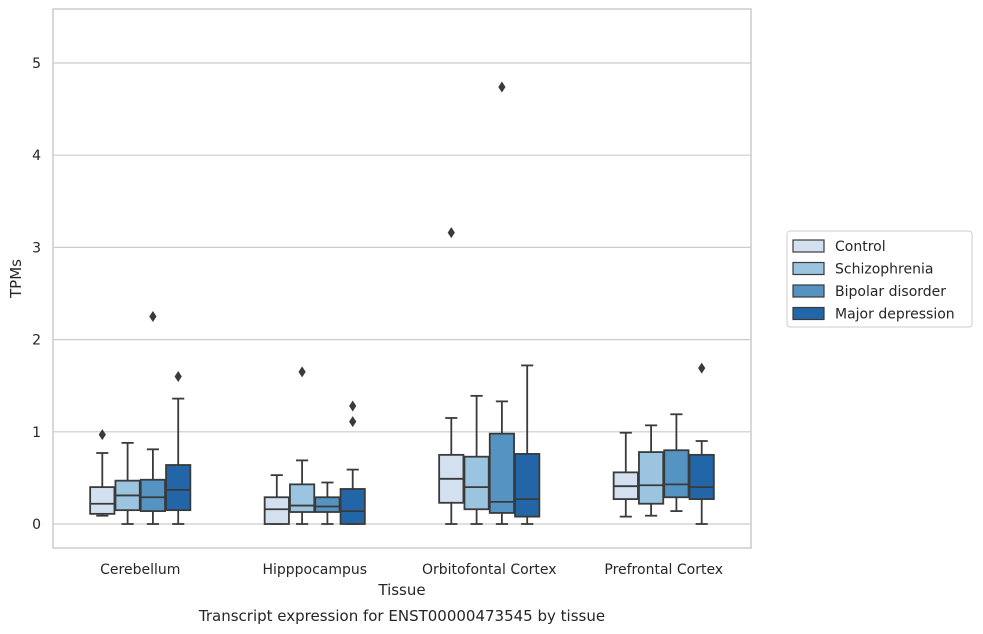  I want to click on x-axis-label: Tissue, so click(401, 590).